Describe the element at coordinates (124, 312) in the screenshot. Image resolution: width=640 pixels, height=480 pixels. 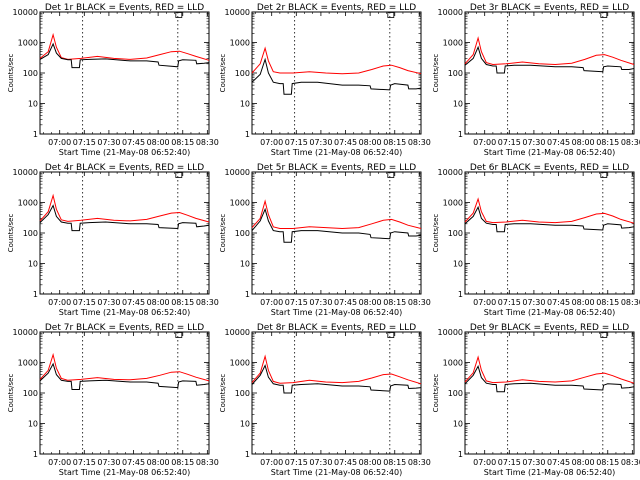
I see `chart-3-xlabel: Start Time (21-May-08 06:52:40)` at that location.